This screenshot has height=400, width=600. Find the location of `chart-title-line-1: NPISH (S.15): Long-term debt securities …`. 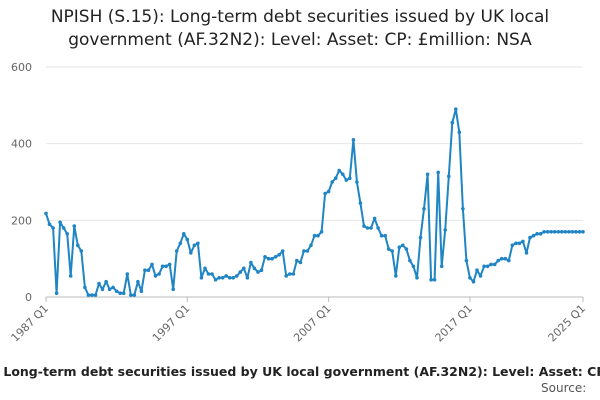

chart-title-line-1: NPISH (S.15): Long-term debt securities … is located at coordinates (300, 17).